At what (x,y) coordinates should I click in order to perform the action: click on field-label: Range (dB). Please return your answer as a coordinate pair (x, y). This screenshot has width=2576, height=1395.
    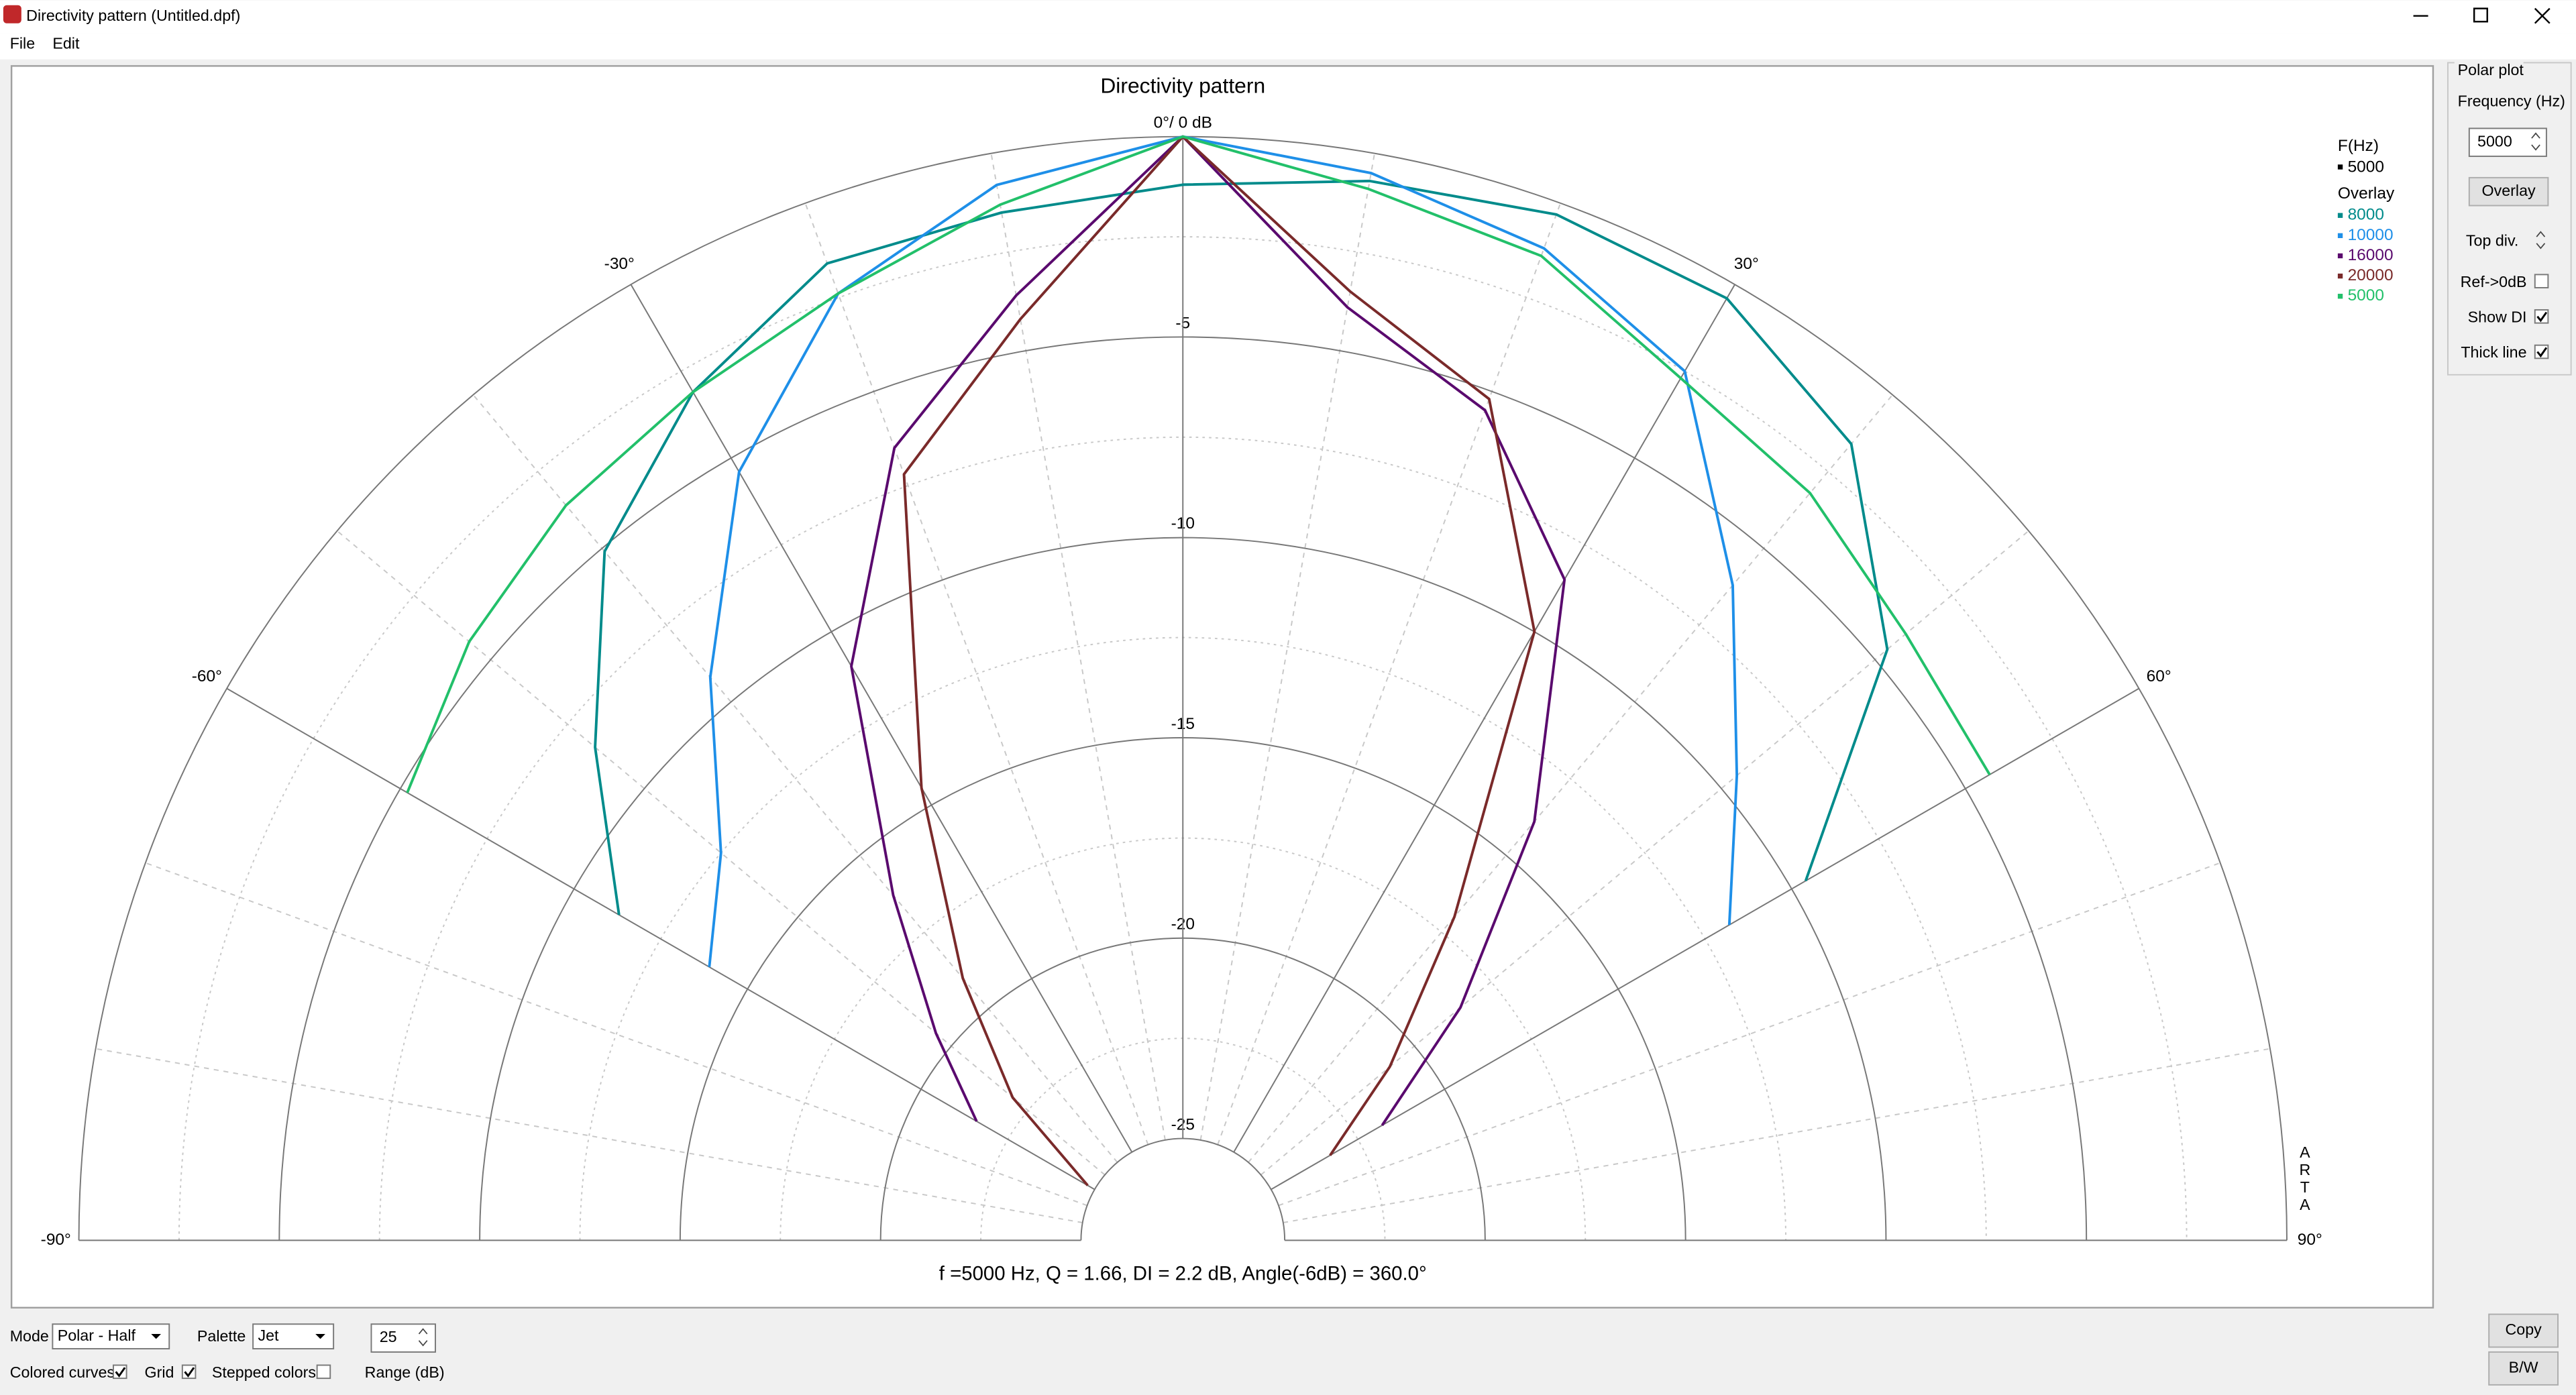
    Looking at the image, I should click on (405, 1372).